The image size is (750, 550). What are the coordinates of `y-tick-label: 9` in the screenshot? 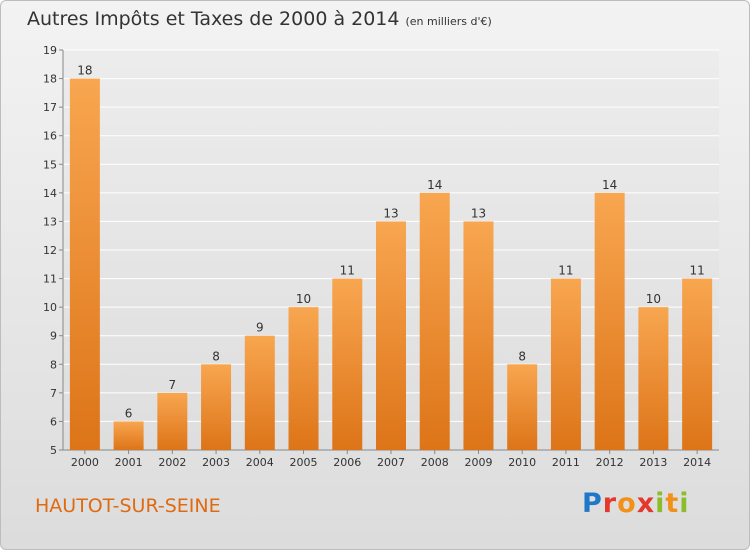 It's located at (53, 336).